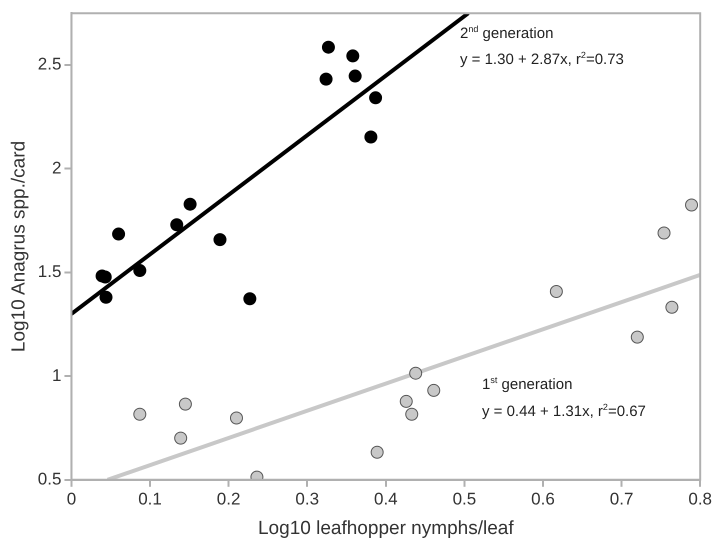 This screenshot has height=548, width=715. Describe the element at coordinates (50, 272) in the screenshot. I see `y-tick-label: 1.5` at that location.